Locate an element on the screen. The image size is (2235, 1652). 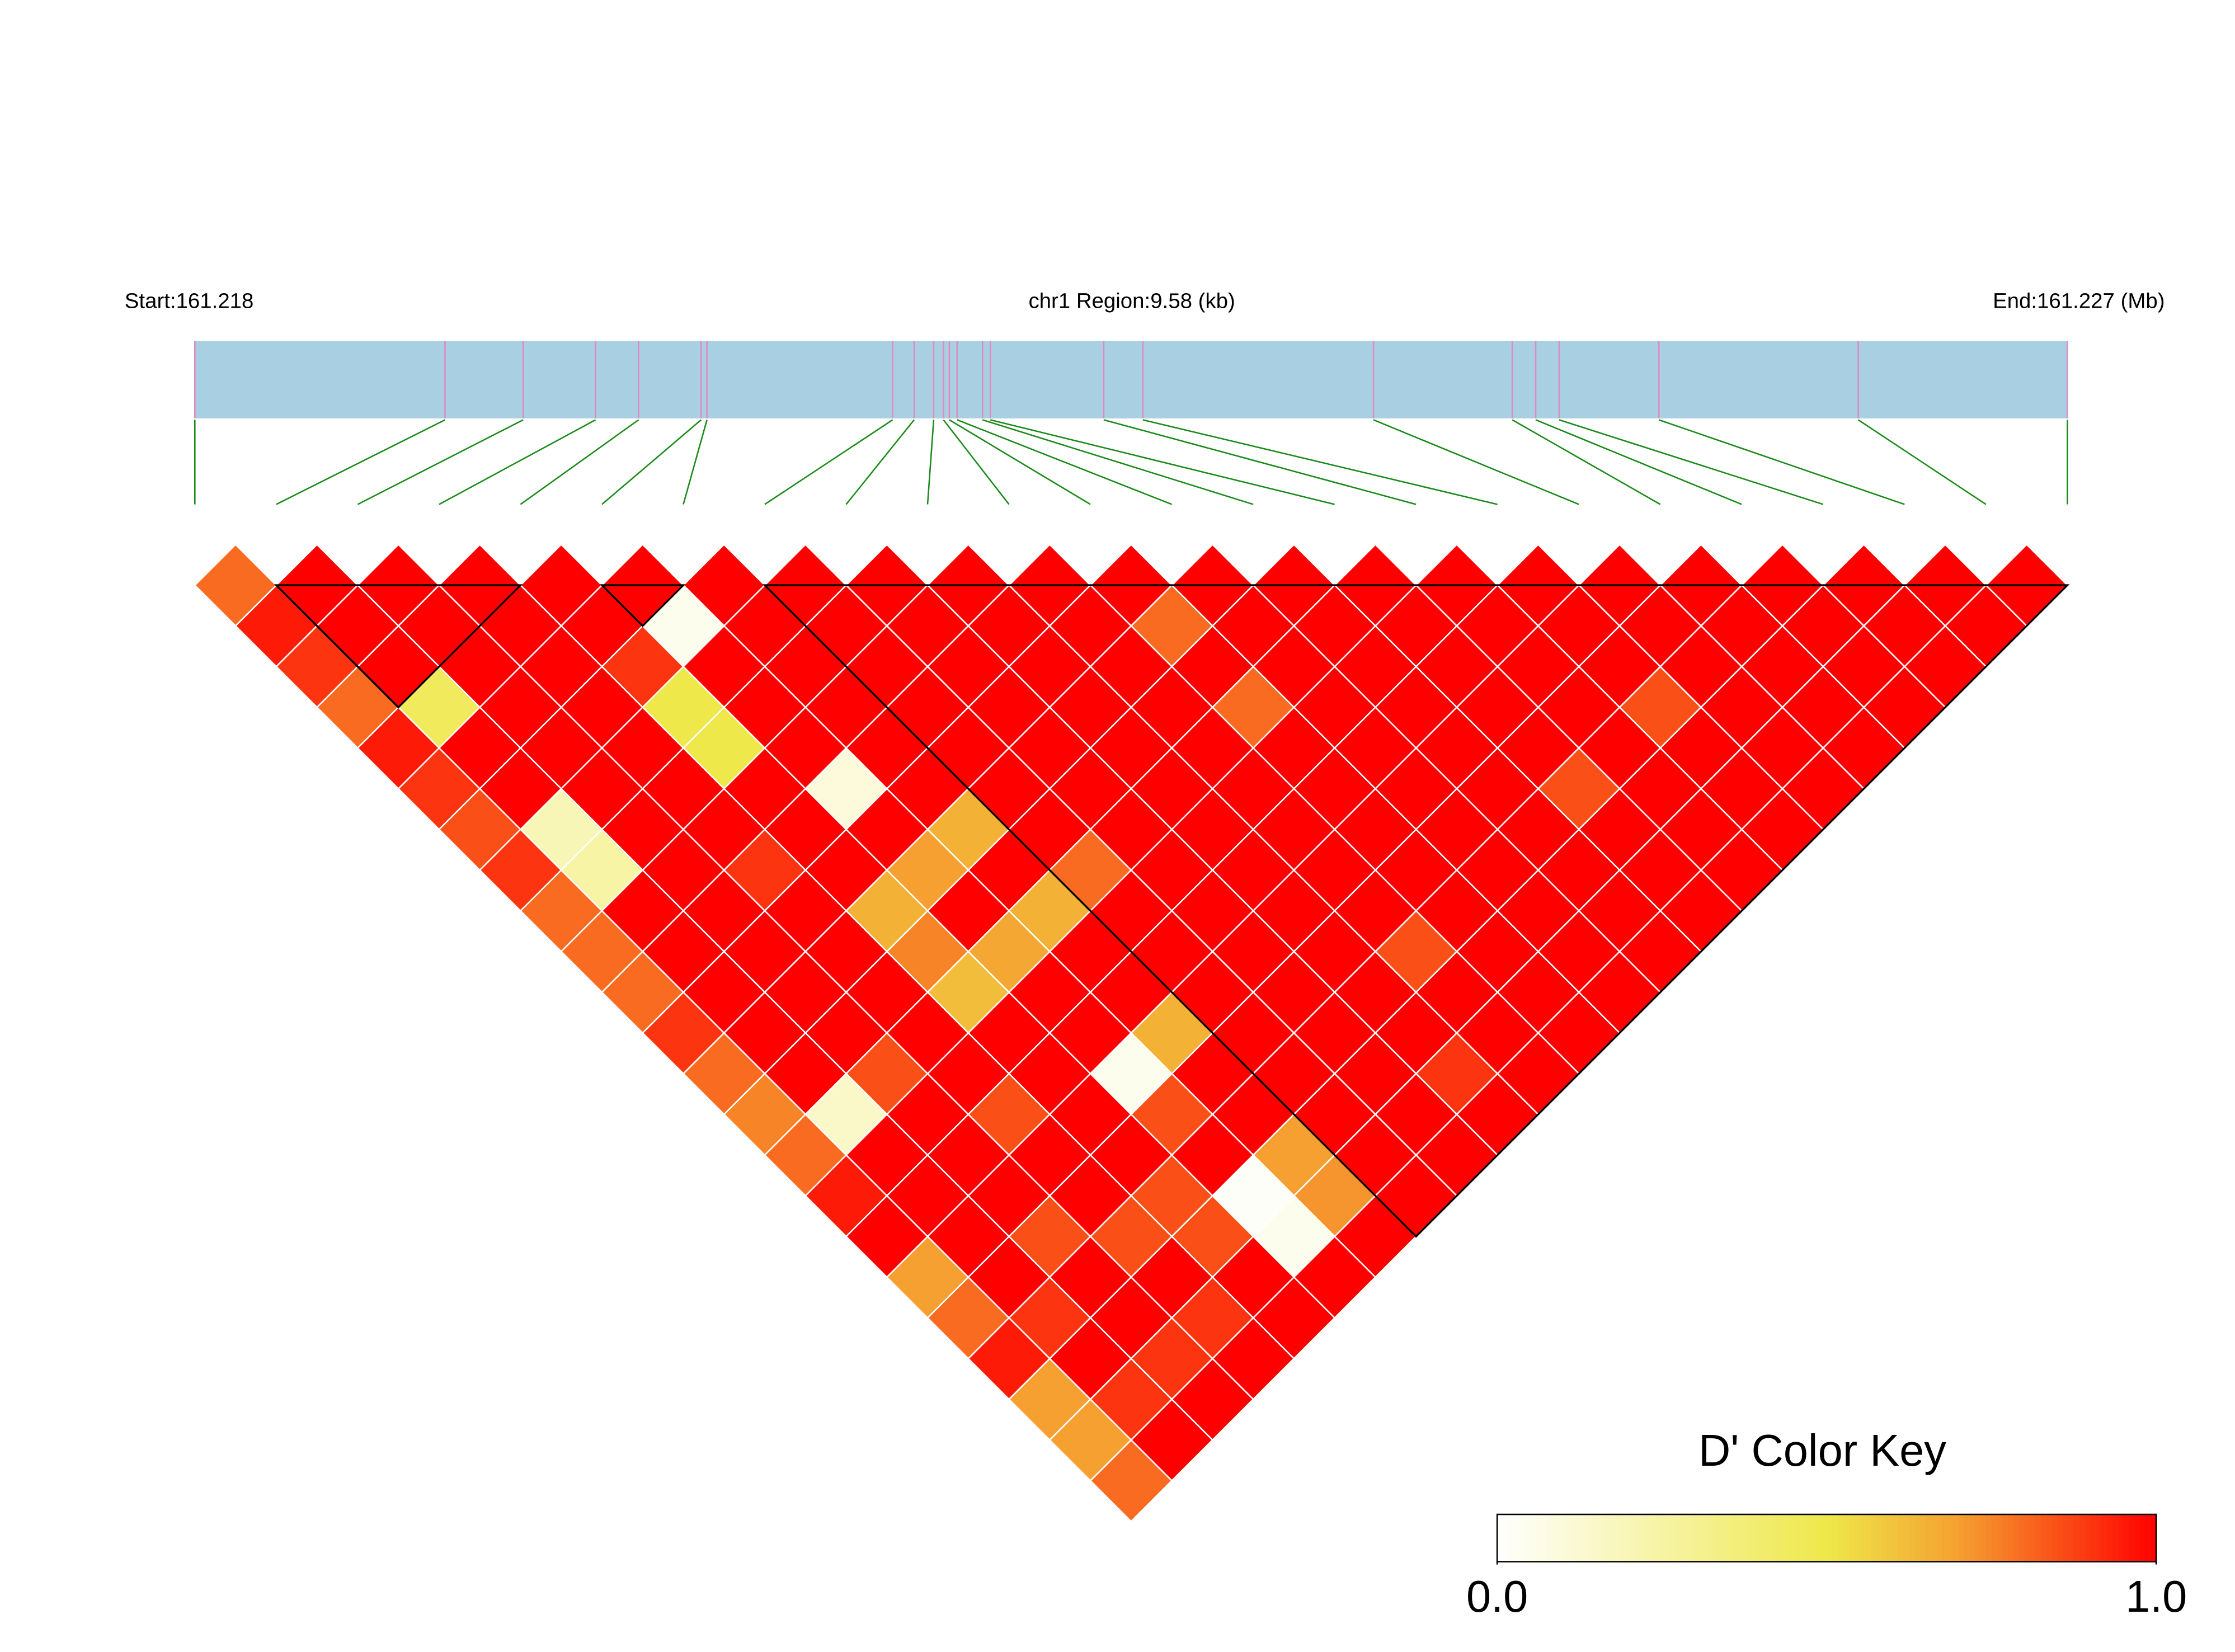
ld-cell is located at coordinates (1131, 1481).